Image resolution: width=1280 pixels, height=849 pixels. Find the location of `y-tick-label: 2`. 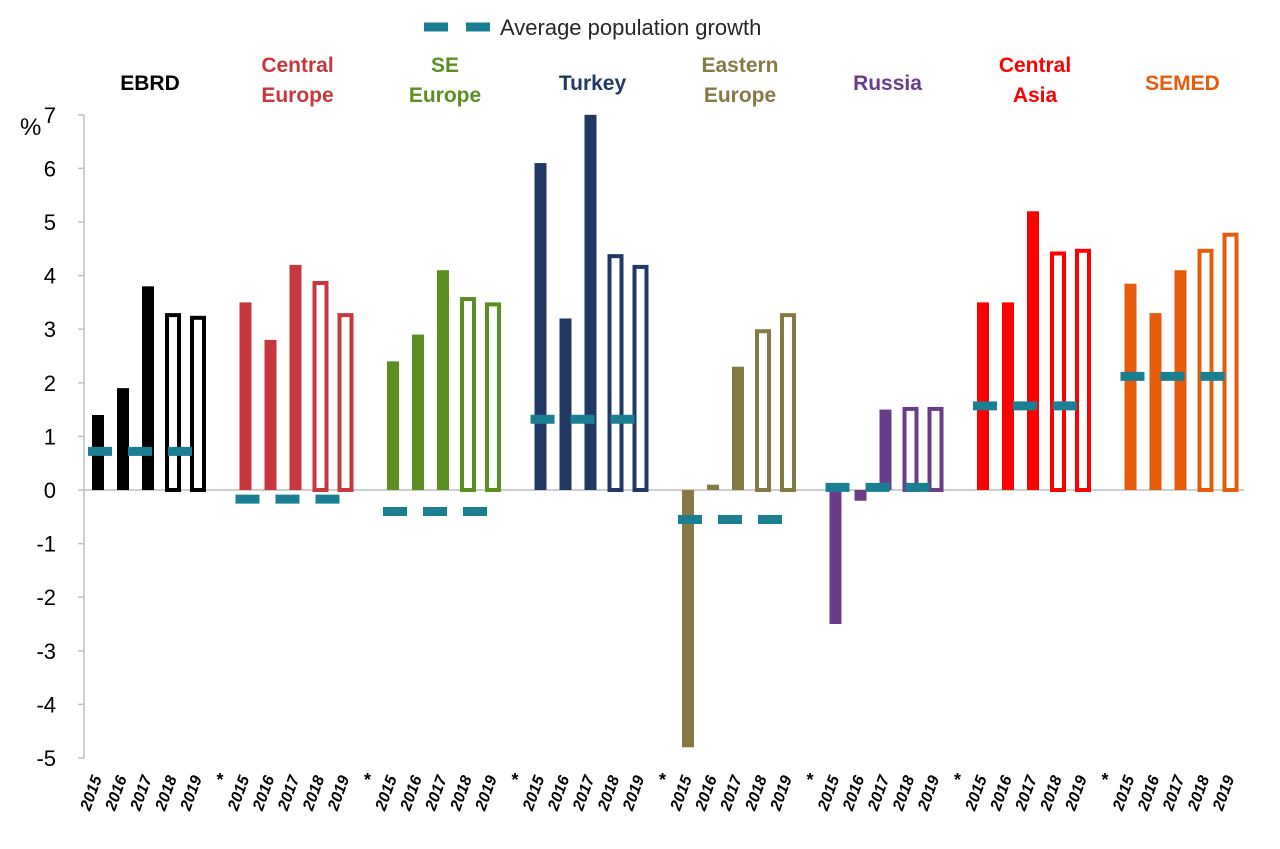

y-tick-label: 2 is located at coordinates (50, 383).